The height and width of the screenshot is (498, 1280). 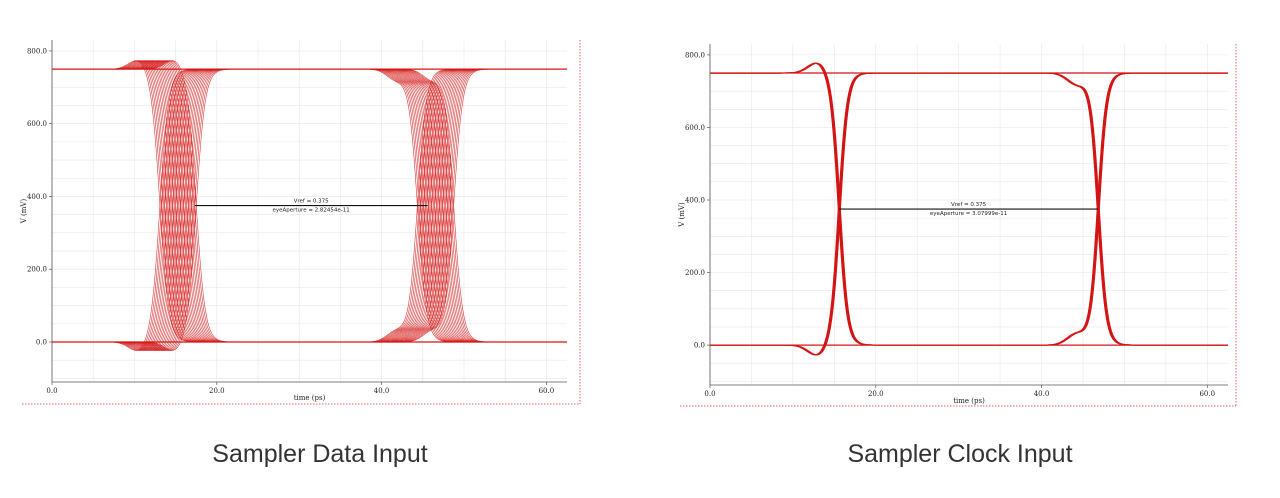 I want to click on chart-caption-clock: Sampler Clock Input, so click(x=960, y=454).